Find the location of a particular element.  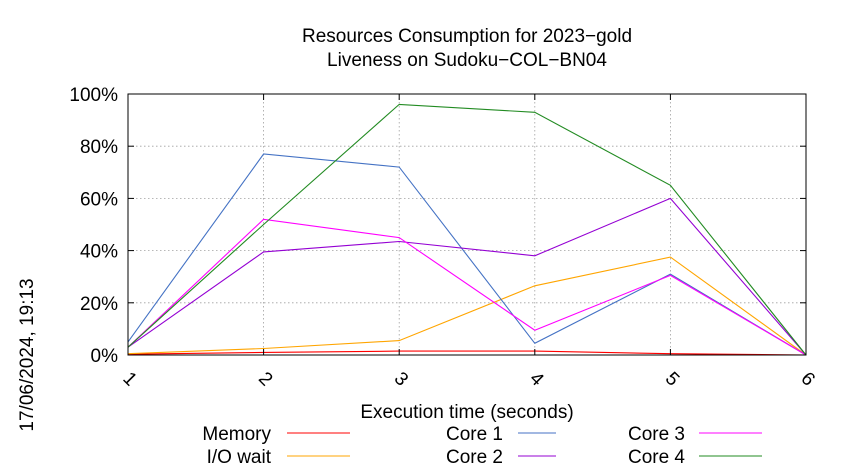

series-line-memory is located at coordinates (467, 353).